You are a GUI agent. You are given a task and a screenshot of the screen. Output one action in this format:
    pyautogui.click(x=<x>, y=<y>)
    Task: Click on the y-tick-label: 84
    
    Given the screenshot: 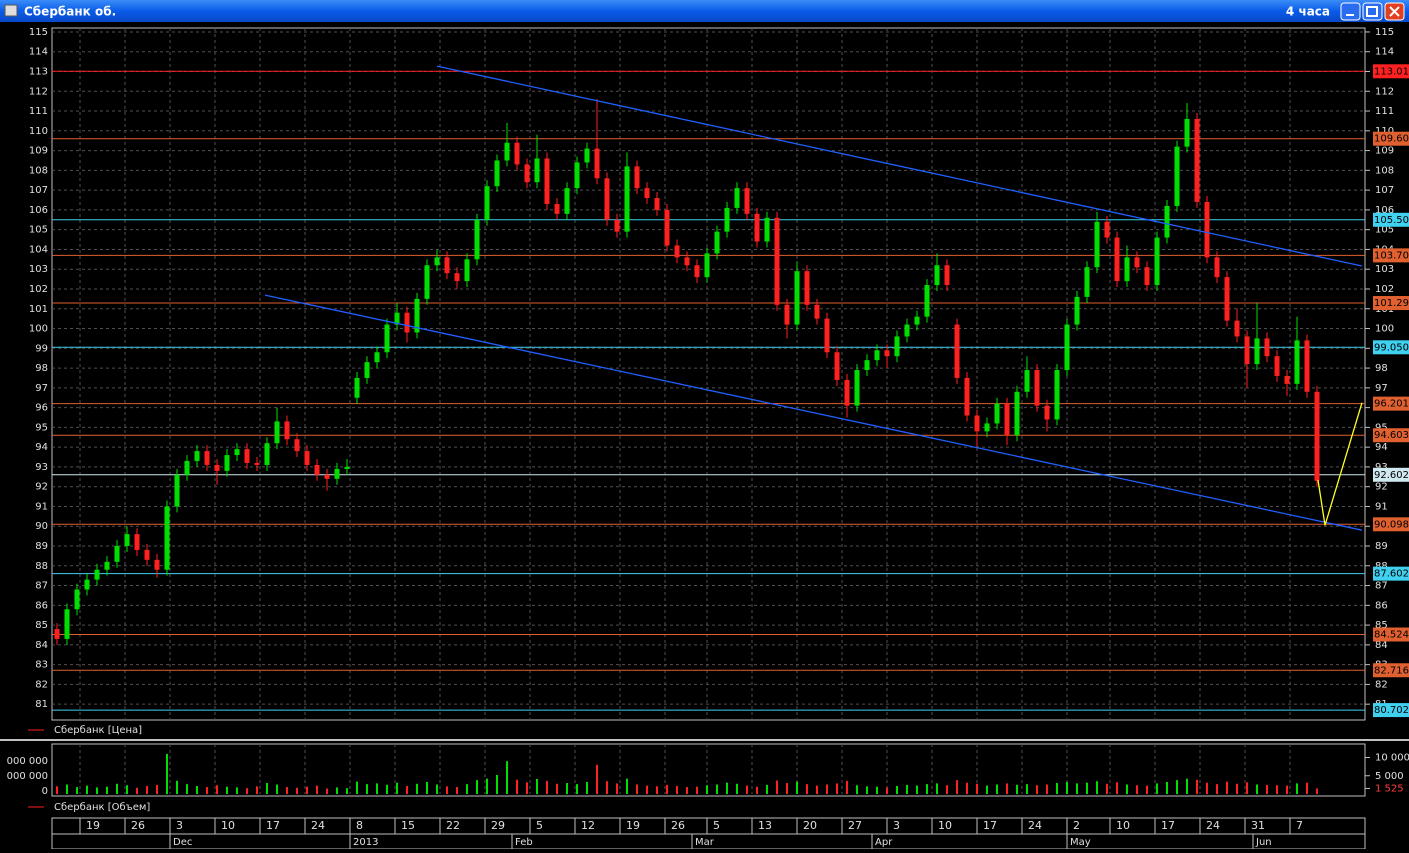 What is the action you would take?
    pyautogui.click(x=1381, y=645)
    